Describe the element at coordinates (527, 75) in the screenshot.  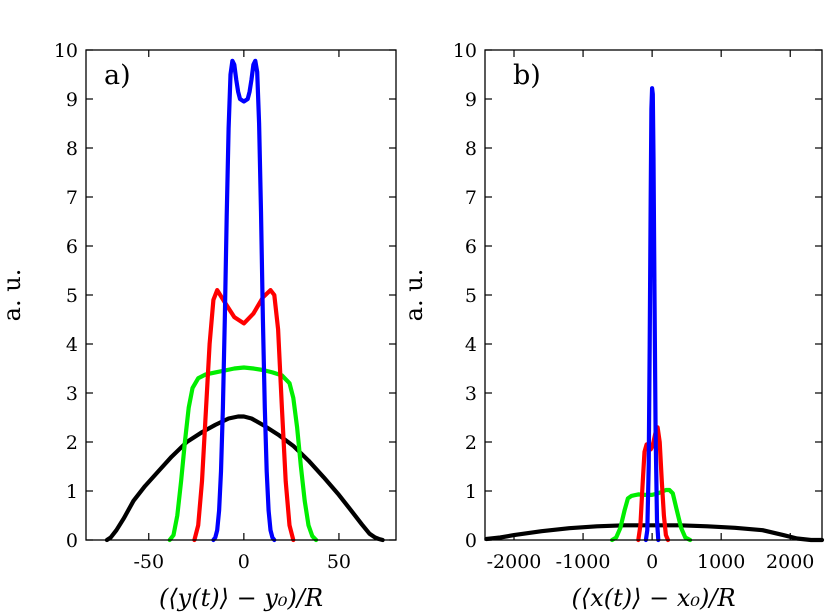
I see `panel-label-b: b)` at that location.